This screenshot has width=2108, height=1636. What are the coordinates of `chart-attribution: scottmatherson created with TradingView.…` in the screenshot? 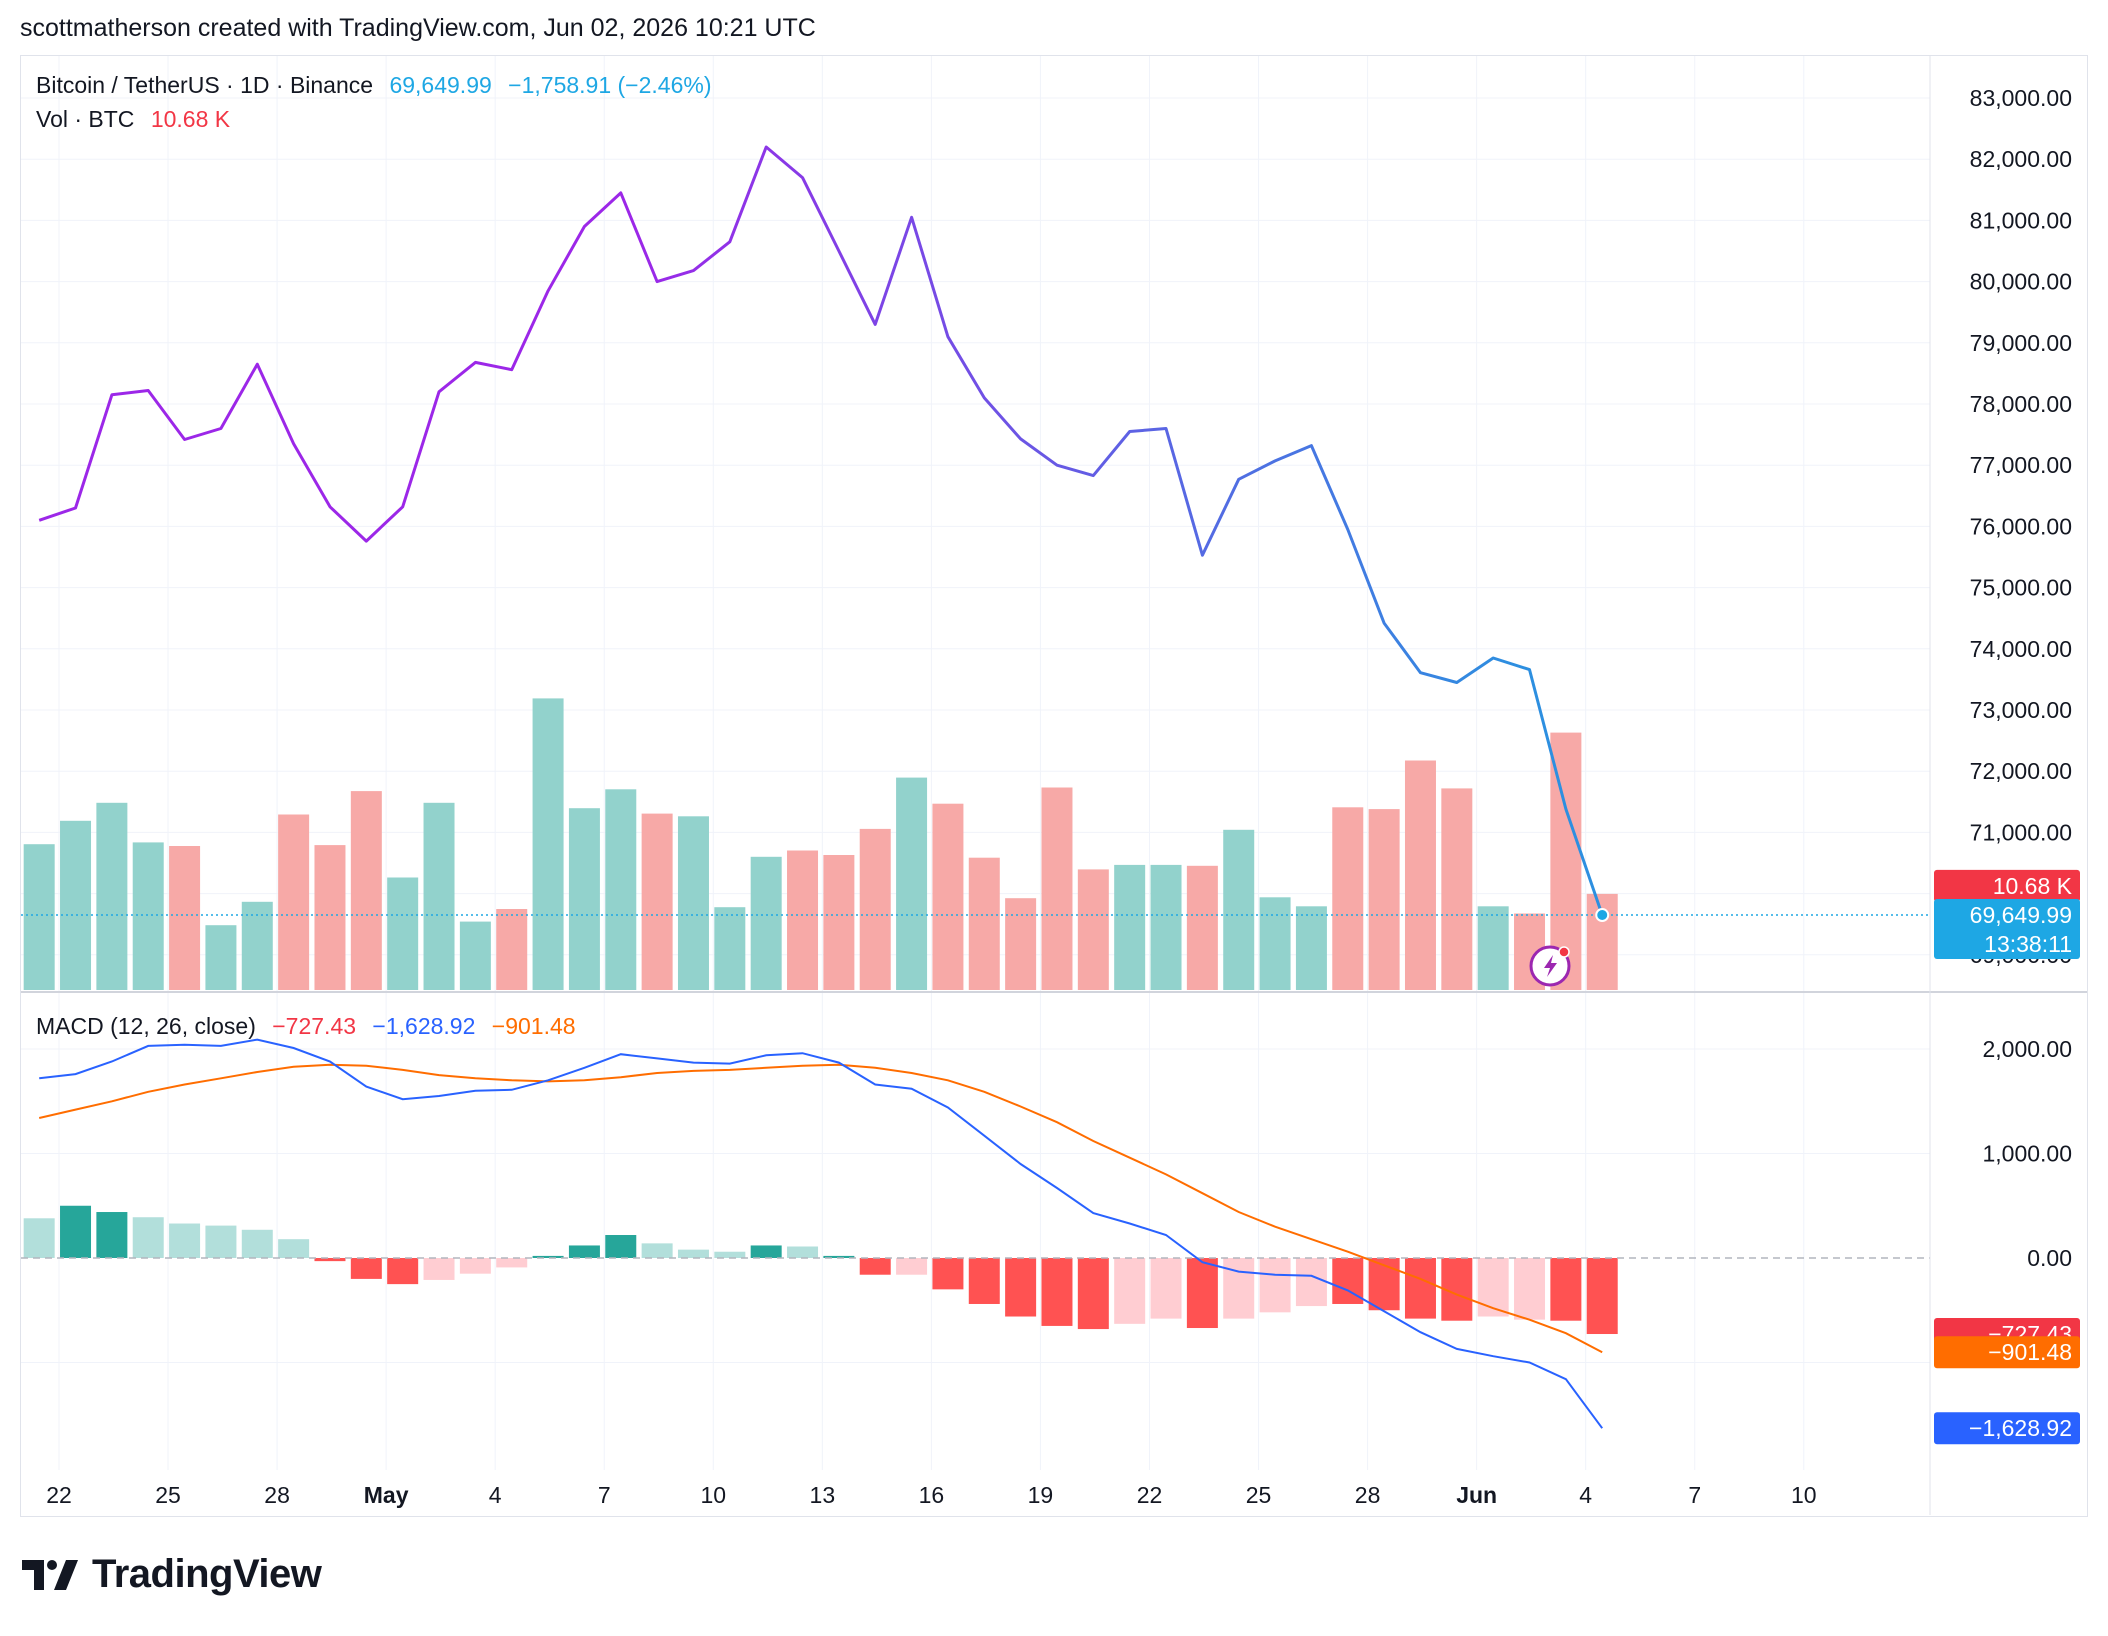 It's located at (418, 28).